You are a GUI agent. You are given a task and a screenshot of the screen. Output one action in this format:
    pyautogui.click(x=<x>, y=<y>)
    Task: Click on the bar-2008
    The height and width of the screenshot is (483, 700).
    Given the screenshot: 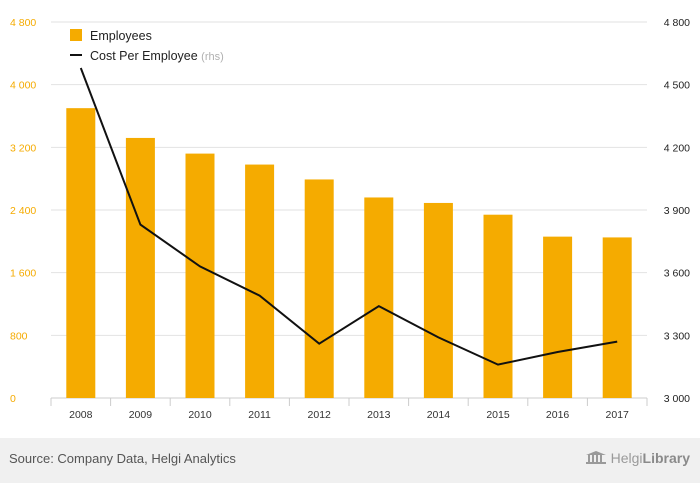 What is the action you would take?
    pyautogui.click(x=81, y=253)
    